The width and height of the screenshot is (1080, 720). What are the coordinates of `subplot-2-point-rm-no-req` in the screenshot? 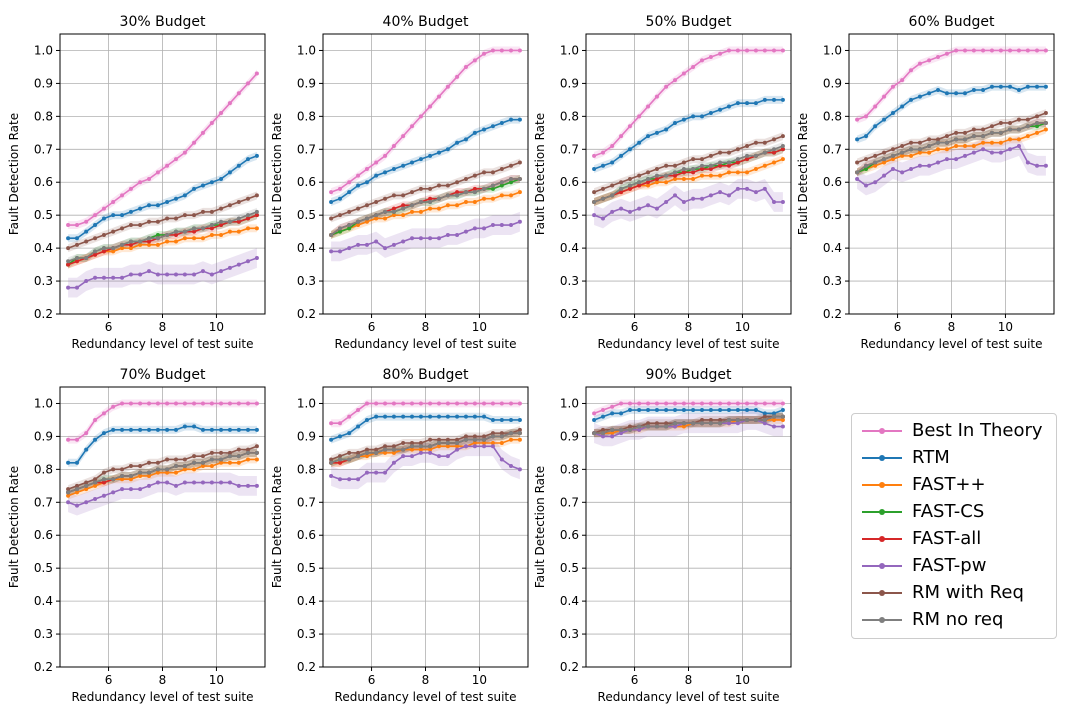 It's located at (501, 182).